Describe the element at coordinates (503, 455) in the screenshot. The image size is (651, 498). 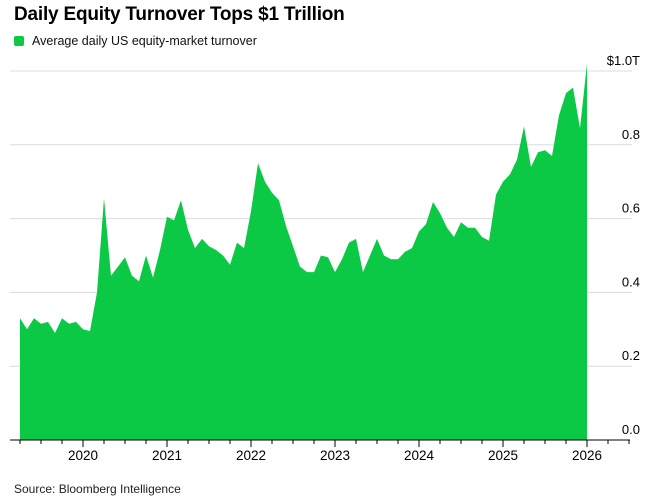
I see `x-axis-tick-label: 2025` at that location.